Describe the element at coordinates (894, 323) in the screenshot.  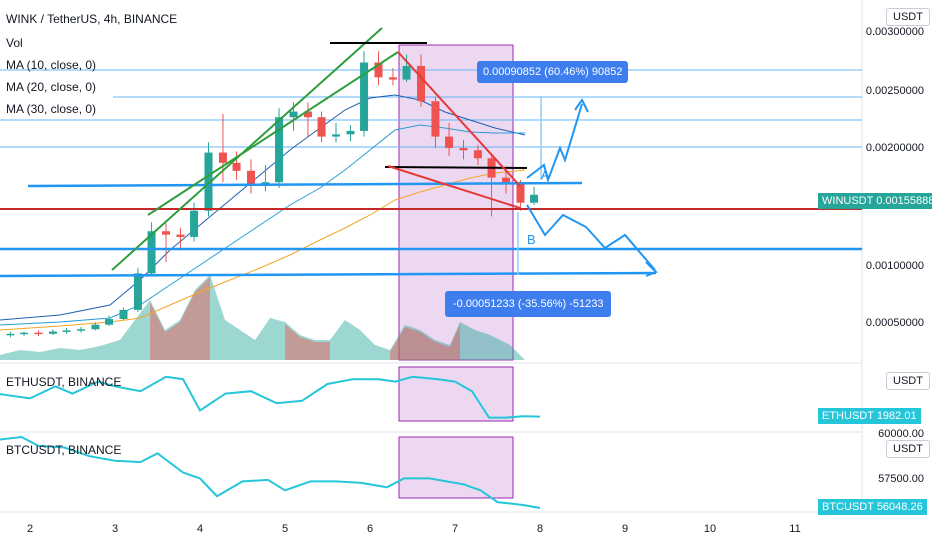
I see `y-tick: 0.00050000` at that location.